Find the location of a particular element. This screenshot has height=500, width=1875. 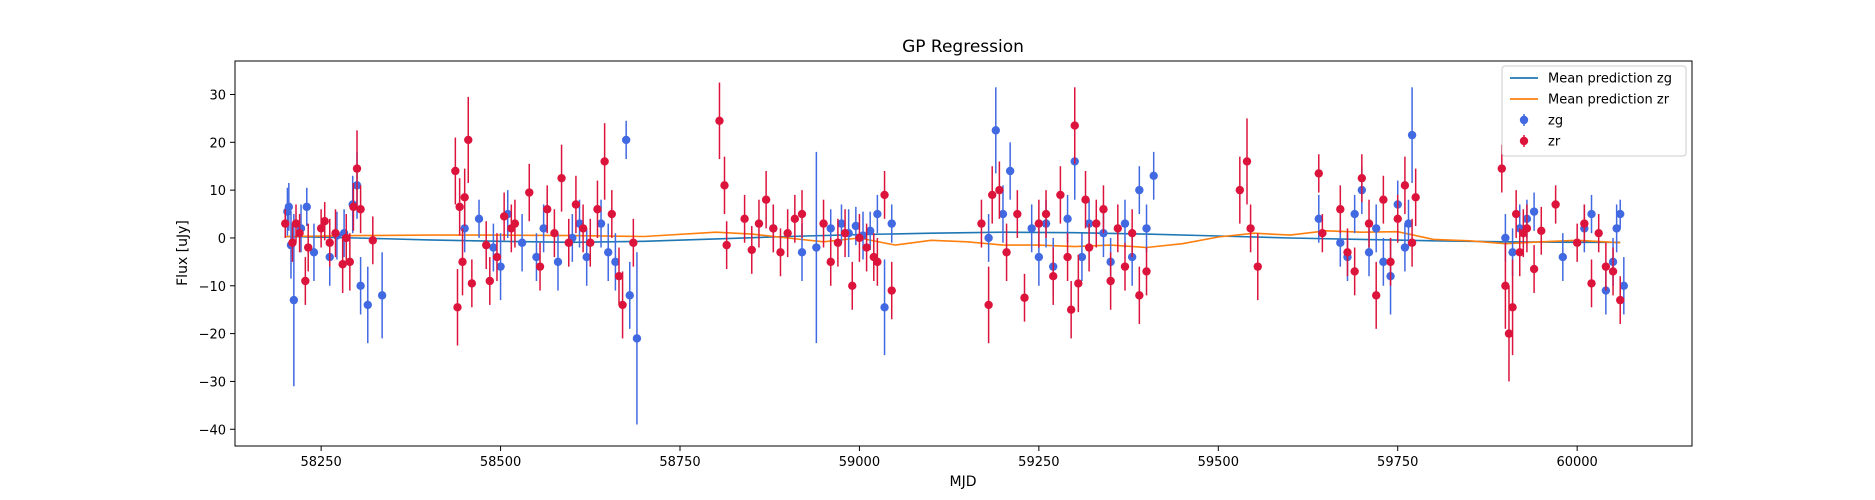

y-tick-label: 30 is located at coordinates (217, 95).